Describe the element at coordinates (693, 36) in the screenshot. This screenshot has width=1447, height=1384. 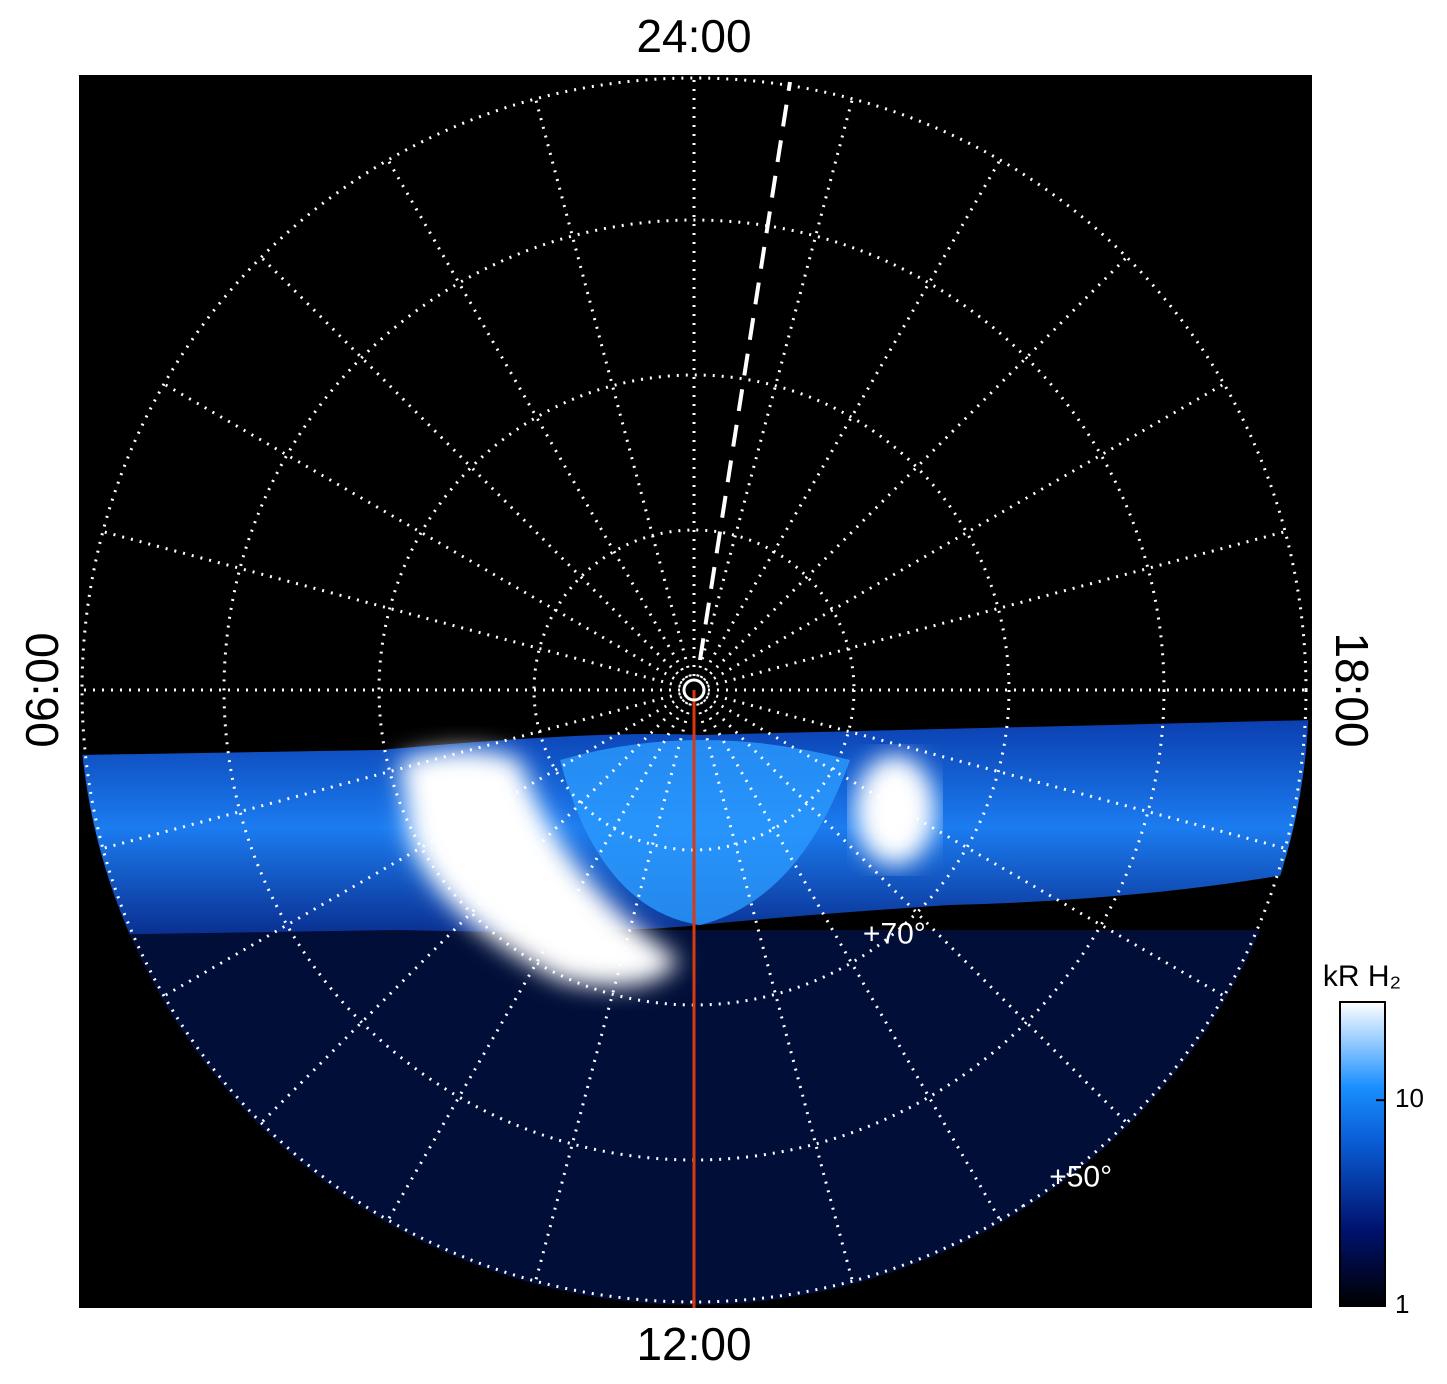
I see `local-time-label: 24:00` at that location.